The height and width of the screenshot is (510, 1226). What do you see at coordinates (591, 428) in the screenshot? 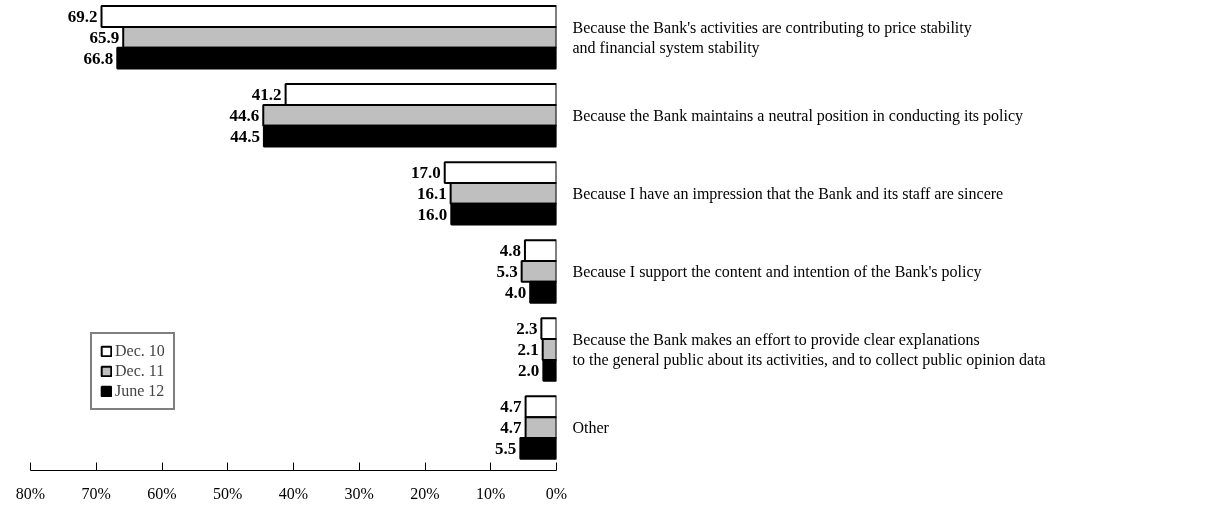
I see `y-tick-label: Other` at bounding box center [591, 428].